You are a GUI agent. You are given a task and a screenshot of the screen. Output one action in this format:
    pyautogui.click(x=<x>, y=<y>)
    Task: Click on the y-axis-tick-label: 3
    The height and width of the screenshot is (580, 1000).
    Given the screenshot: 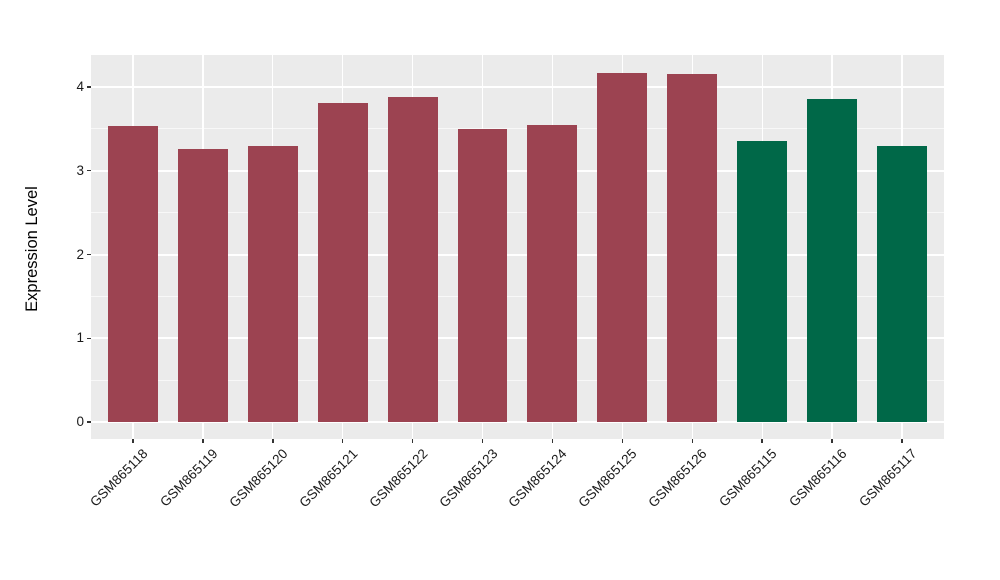 What is the action you would take?
    pyautogui.click(x=80, y=170)
    